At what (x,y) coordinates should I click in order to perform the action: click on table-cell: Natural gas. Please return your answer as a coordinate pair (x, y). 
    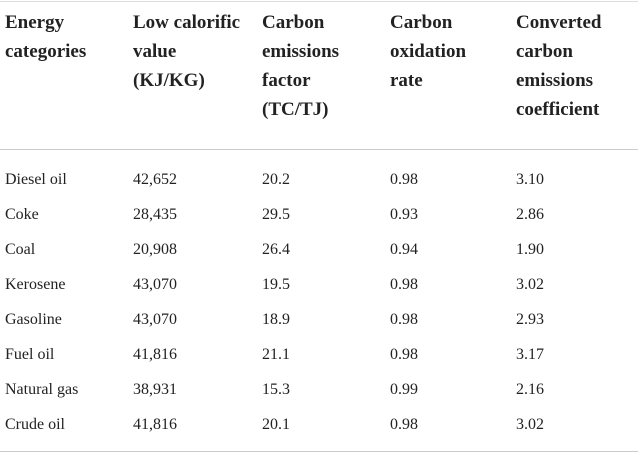
    Looking at the image, I should click on (42, 389).